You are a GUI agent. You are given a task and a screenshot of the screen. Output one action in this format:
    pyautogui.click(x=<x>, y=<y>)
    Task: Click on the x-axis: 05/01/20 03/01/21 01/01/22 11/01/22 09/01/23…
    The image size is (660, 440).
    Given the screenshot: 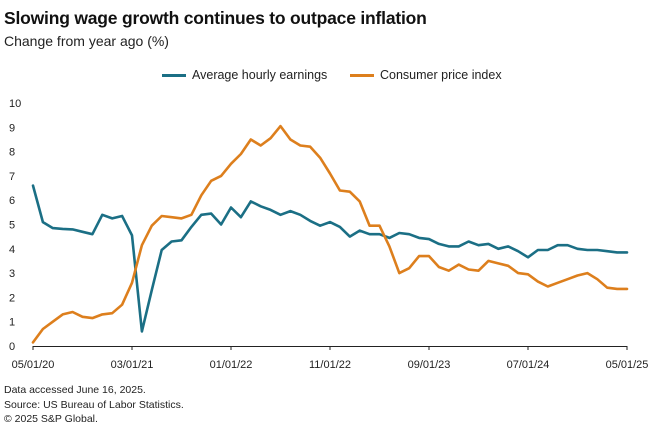 What is the action you would take?
    pyautogui.click(x=330, y=358)
    